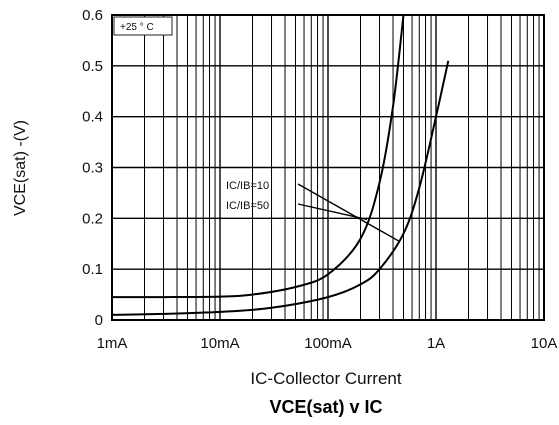 This screenshot has width=559, height=425. Describe the element at coordinates (219, 343) in the screenshot. I see `x-tick-label: 10mA` at that location.